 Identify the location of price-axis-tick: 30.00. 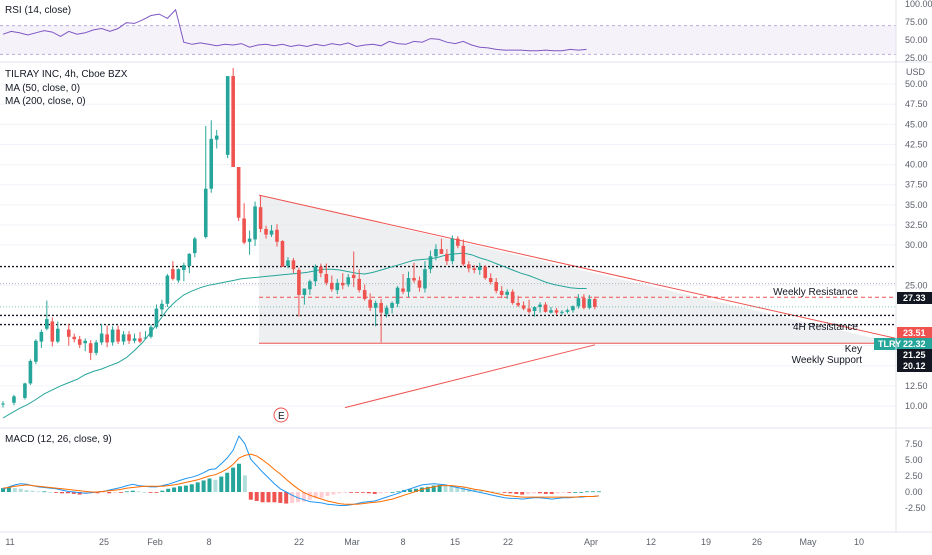
(916, 245).